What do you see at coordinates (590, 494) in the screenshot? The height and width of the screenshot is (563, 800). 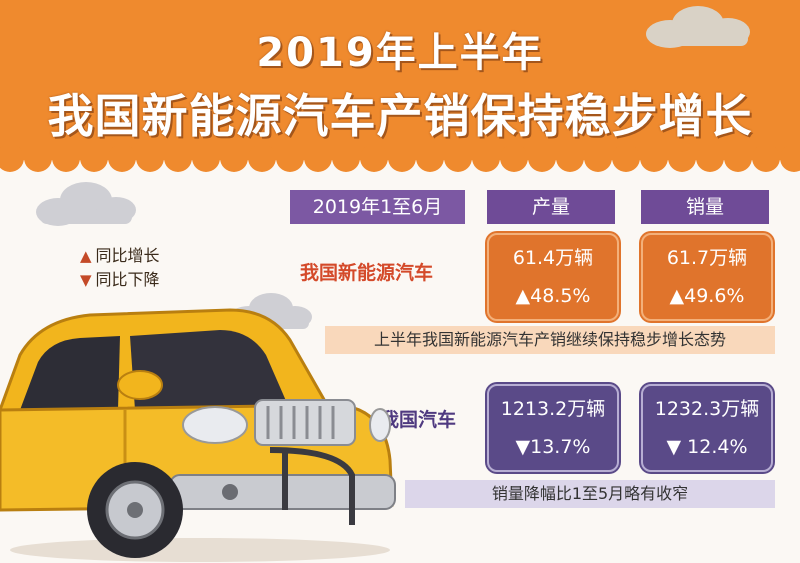 I see `all-cars-note: 销量降幅比1至5月略有收窄` at bounding box center [590, 494].